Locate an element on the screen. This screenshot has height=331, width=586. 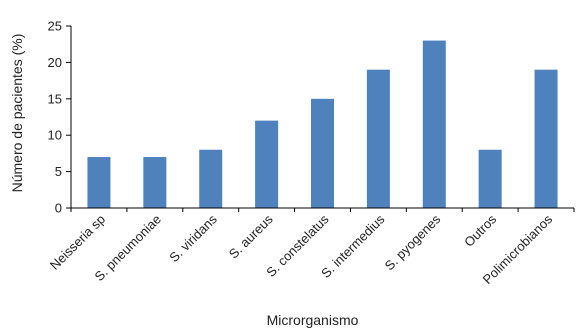
y-axis-ticks: 0 5 10 15 20 25 is located at coordinates (59, 117).